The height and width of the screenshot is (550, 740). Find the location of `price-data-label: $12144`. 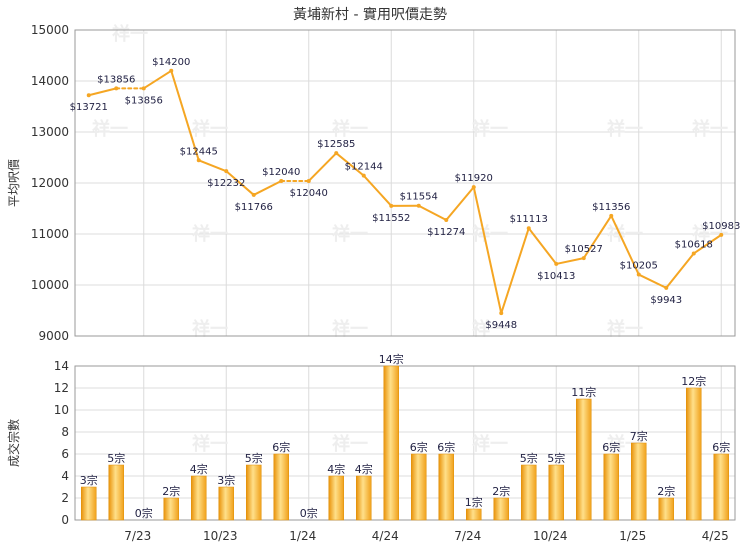

price-data-label: $12144 is located at coordinates (364, 167).